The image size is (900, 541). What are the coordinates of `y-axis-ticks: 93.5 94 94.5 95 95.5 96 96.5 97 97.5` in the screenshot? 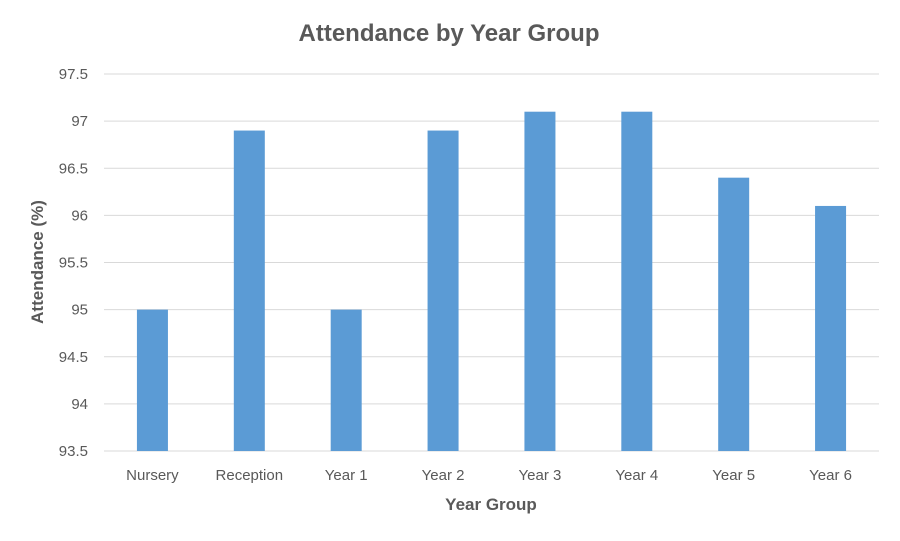 It's located at (73, 263).